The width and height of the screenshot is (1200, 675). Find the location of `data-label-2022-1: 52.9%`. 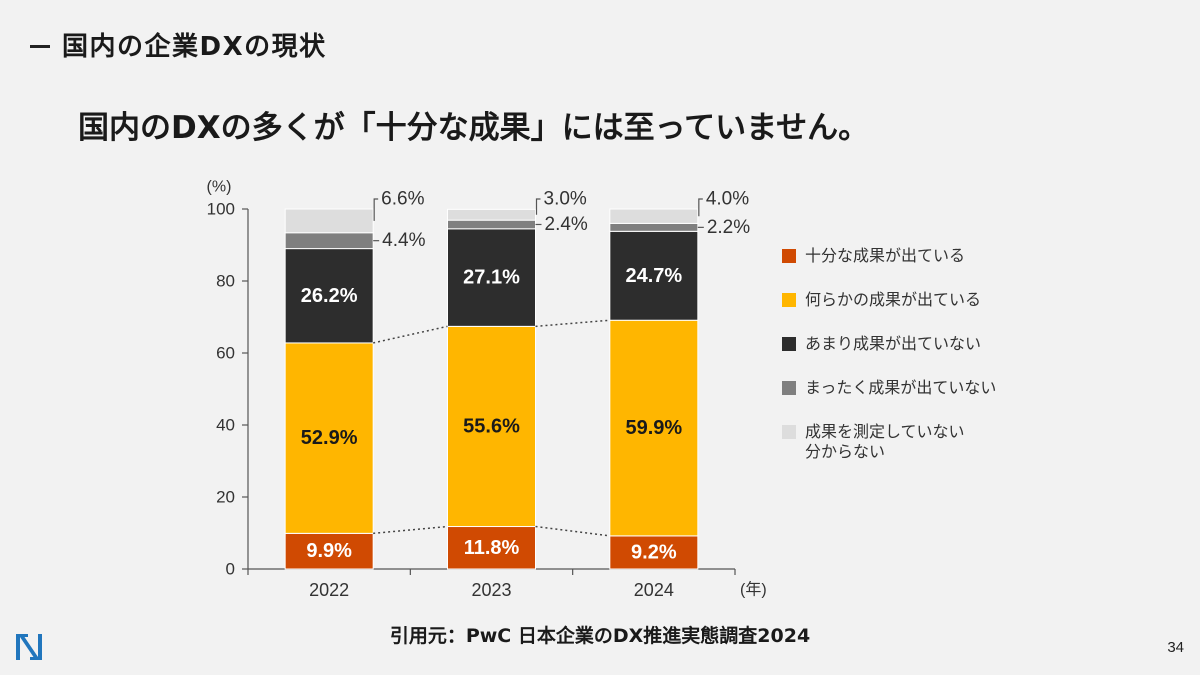

data-label-2022-1: 52.9% is located at coordinates (329, 438).